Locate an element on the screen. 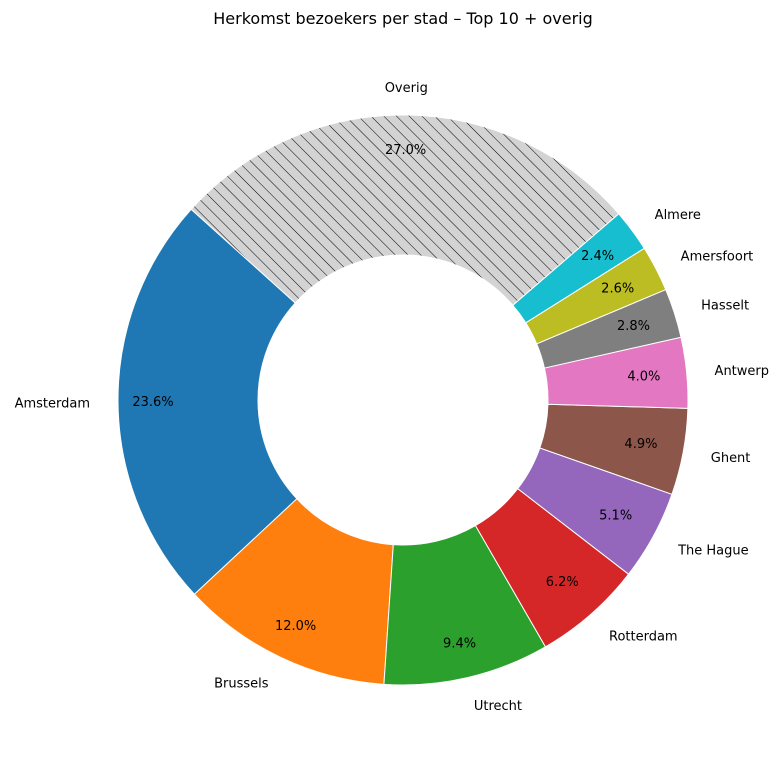 The width and height of the screenshot is (782, 766). pct-label-amersfoort: 2.6% is located at coordinates (617, 288).